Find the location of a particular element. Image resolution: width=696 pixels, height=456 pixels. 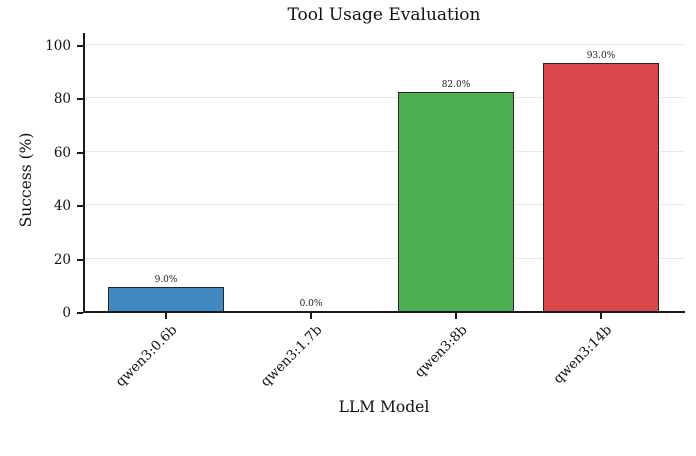

y-tick-label: 100 is located at coordinates (58, 46).